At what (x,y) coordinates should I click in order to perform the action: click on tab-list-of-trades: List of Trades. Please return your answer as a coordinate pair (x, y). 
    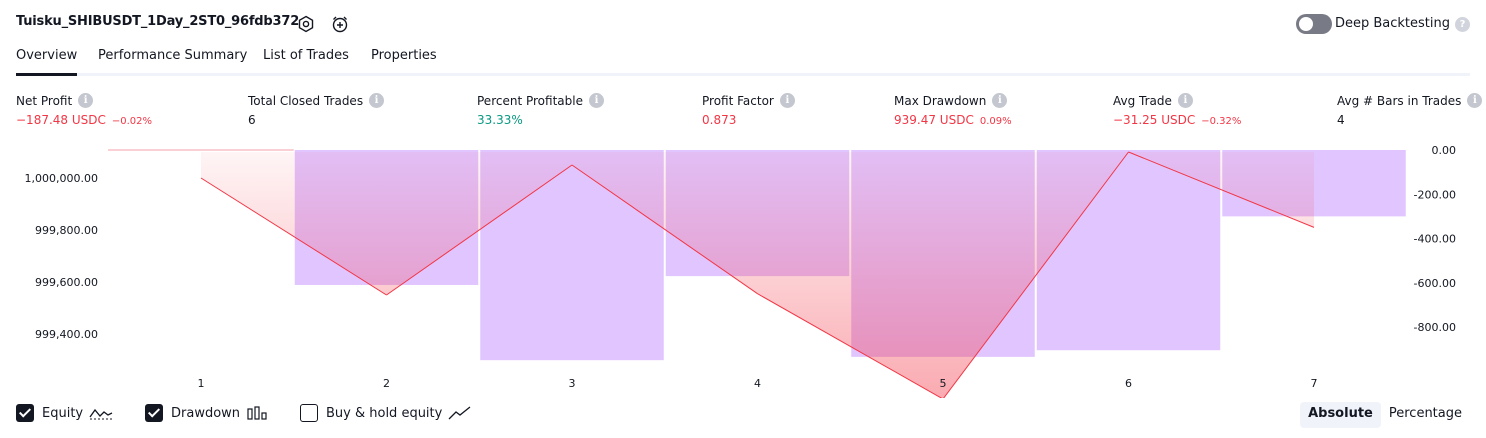
    Looking at the image, I should click on (306, 55).